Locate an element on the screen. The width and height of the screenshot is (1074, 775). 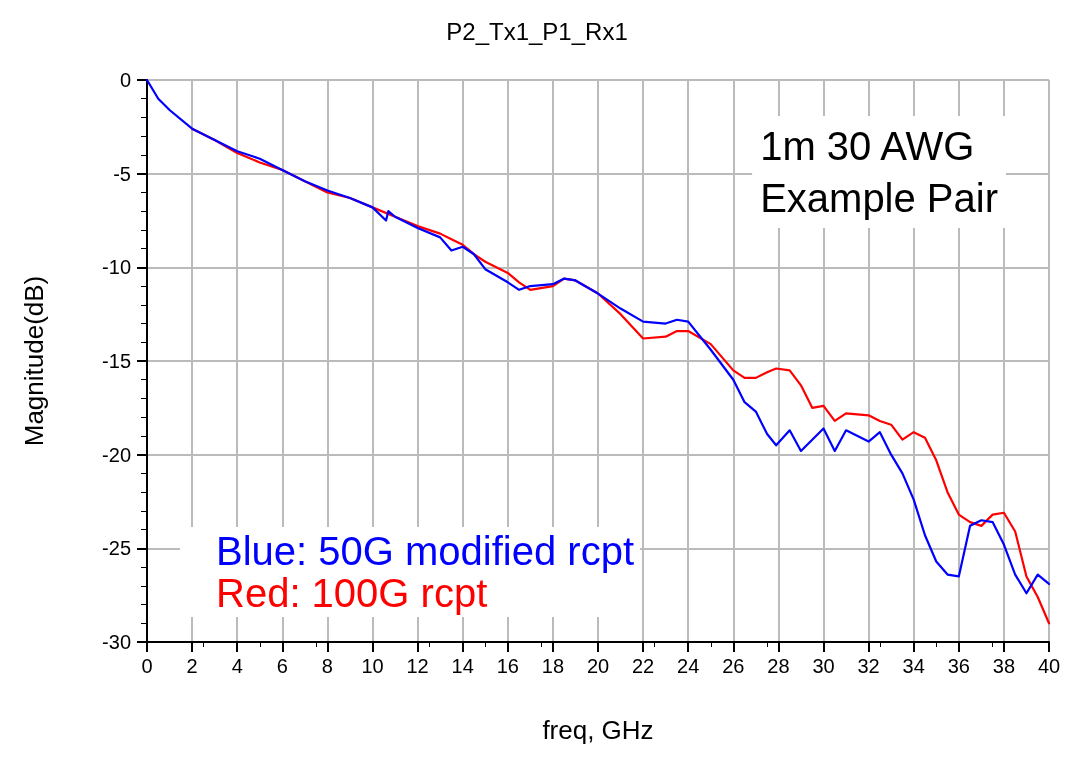
x-tick-label: 36 is located at coordinates (958, 666).